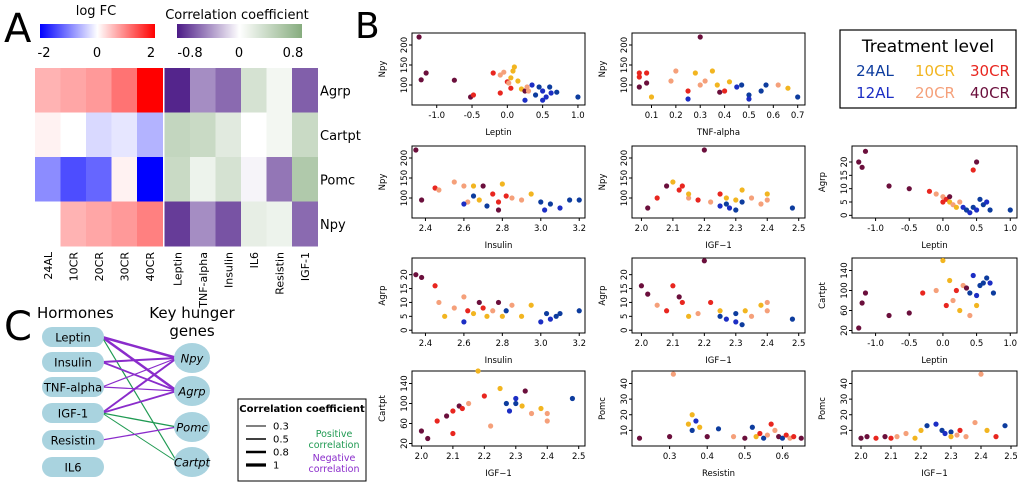 Image resolution: width=1020 pixels, height=487 pixels. What do you see at coordinates (498, 474) in the screenshot?
I see `x-axis-label: IGF−1` at bounding box center [498, 474].